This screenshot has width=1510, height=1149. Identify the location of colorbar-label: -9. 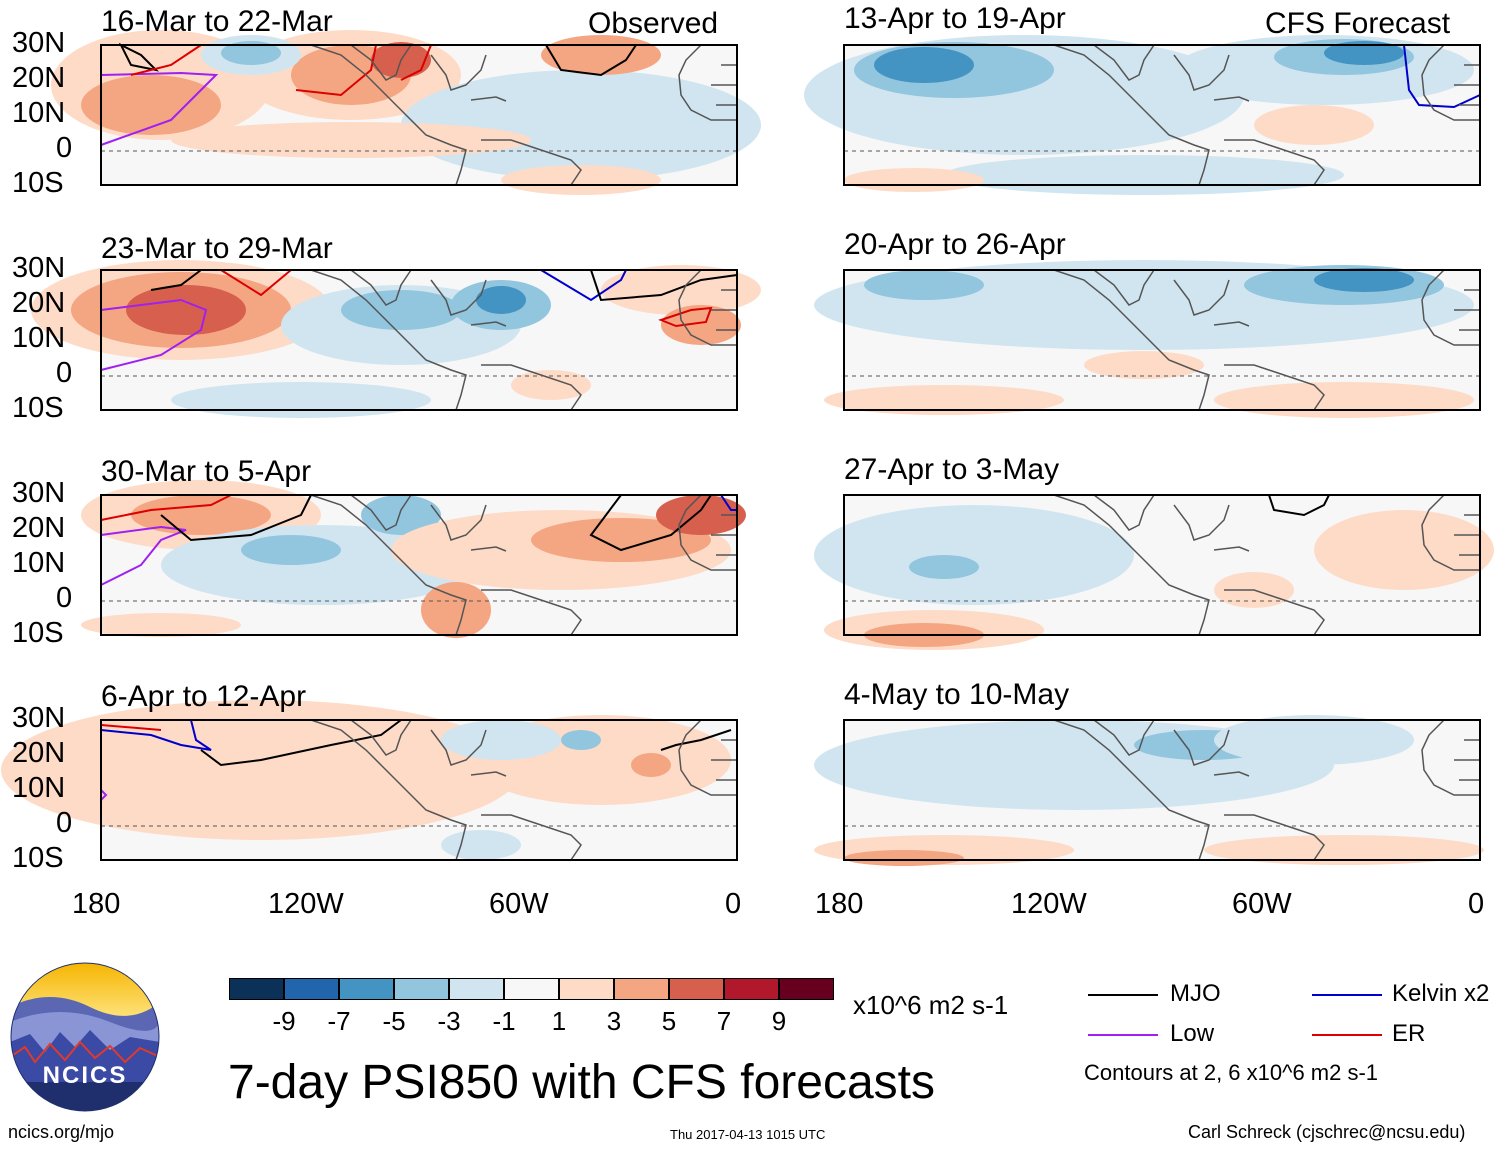
(284, 1021).